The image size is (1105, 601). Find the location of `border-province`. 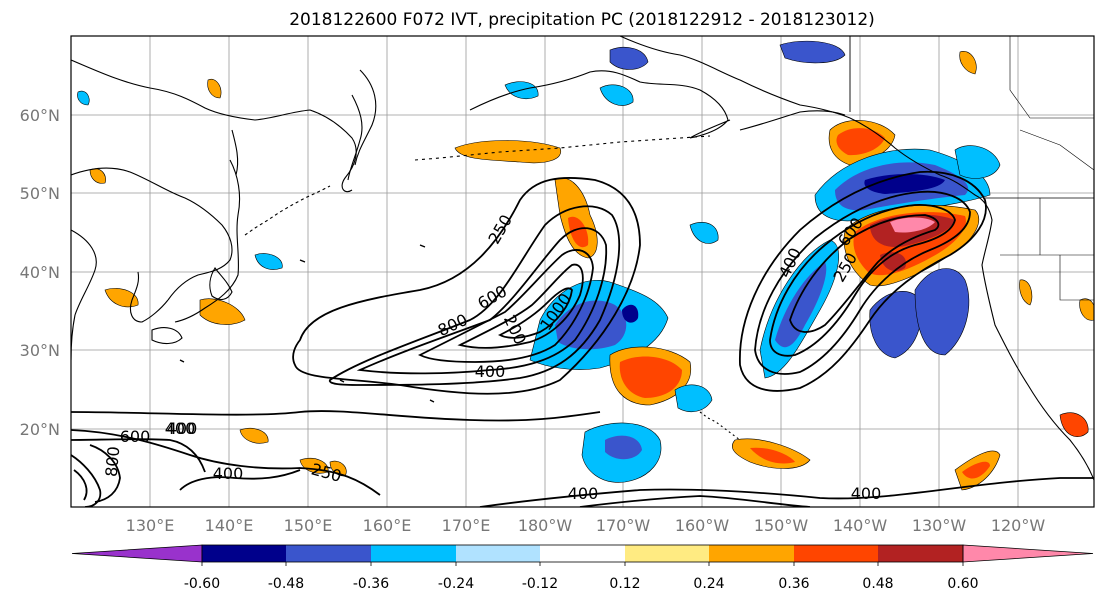

border-province is located at coordinates (1051, 77).